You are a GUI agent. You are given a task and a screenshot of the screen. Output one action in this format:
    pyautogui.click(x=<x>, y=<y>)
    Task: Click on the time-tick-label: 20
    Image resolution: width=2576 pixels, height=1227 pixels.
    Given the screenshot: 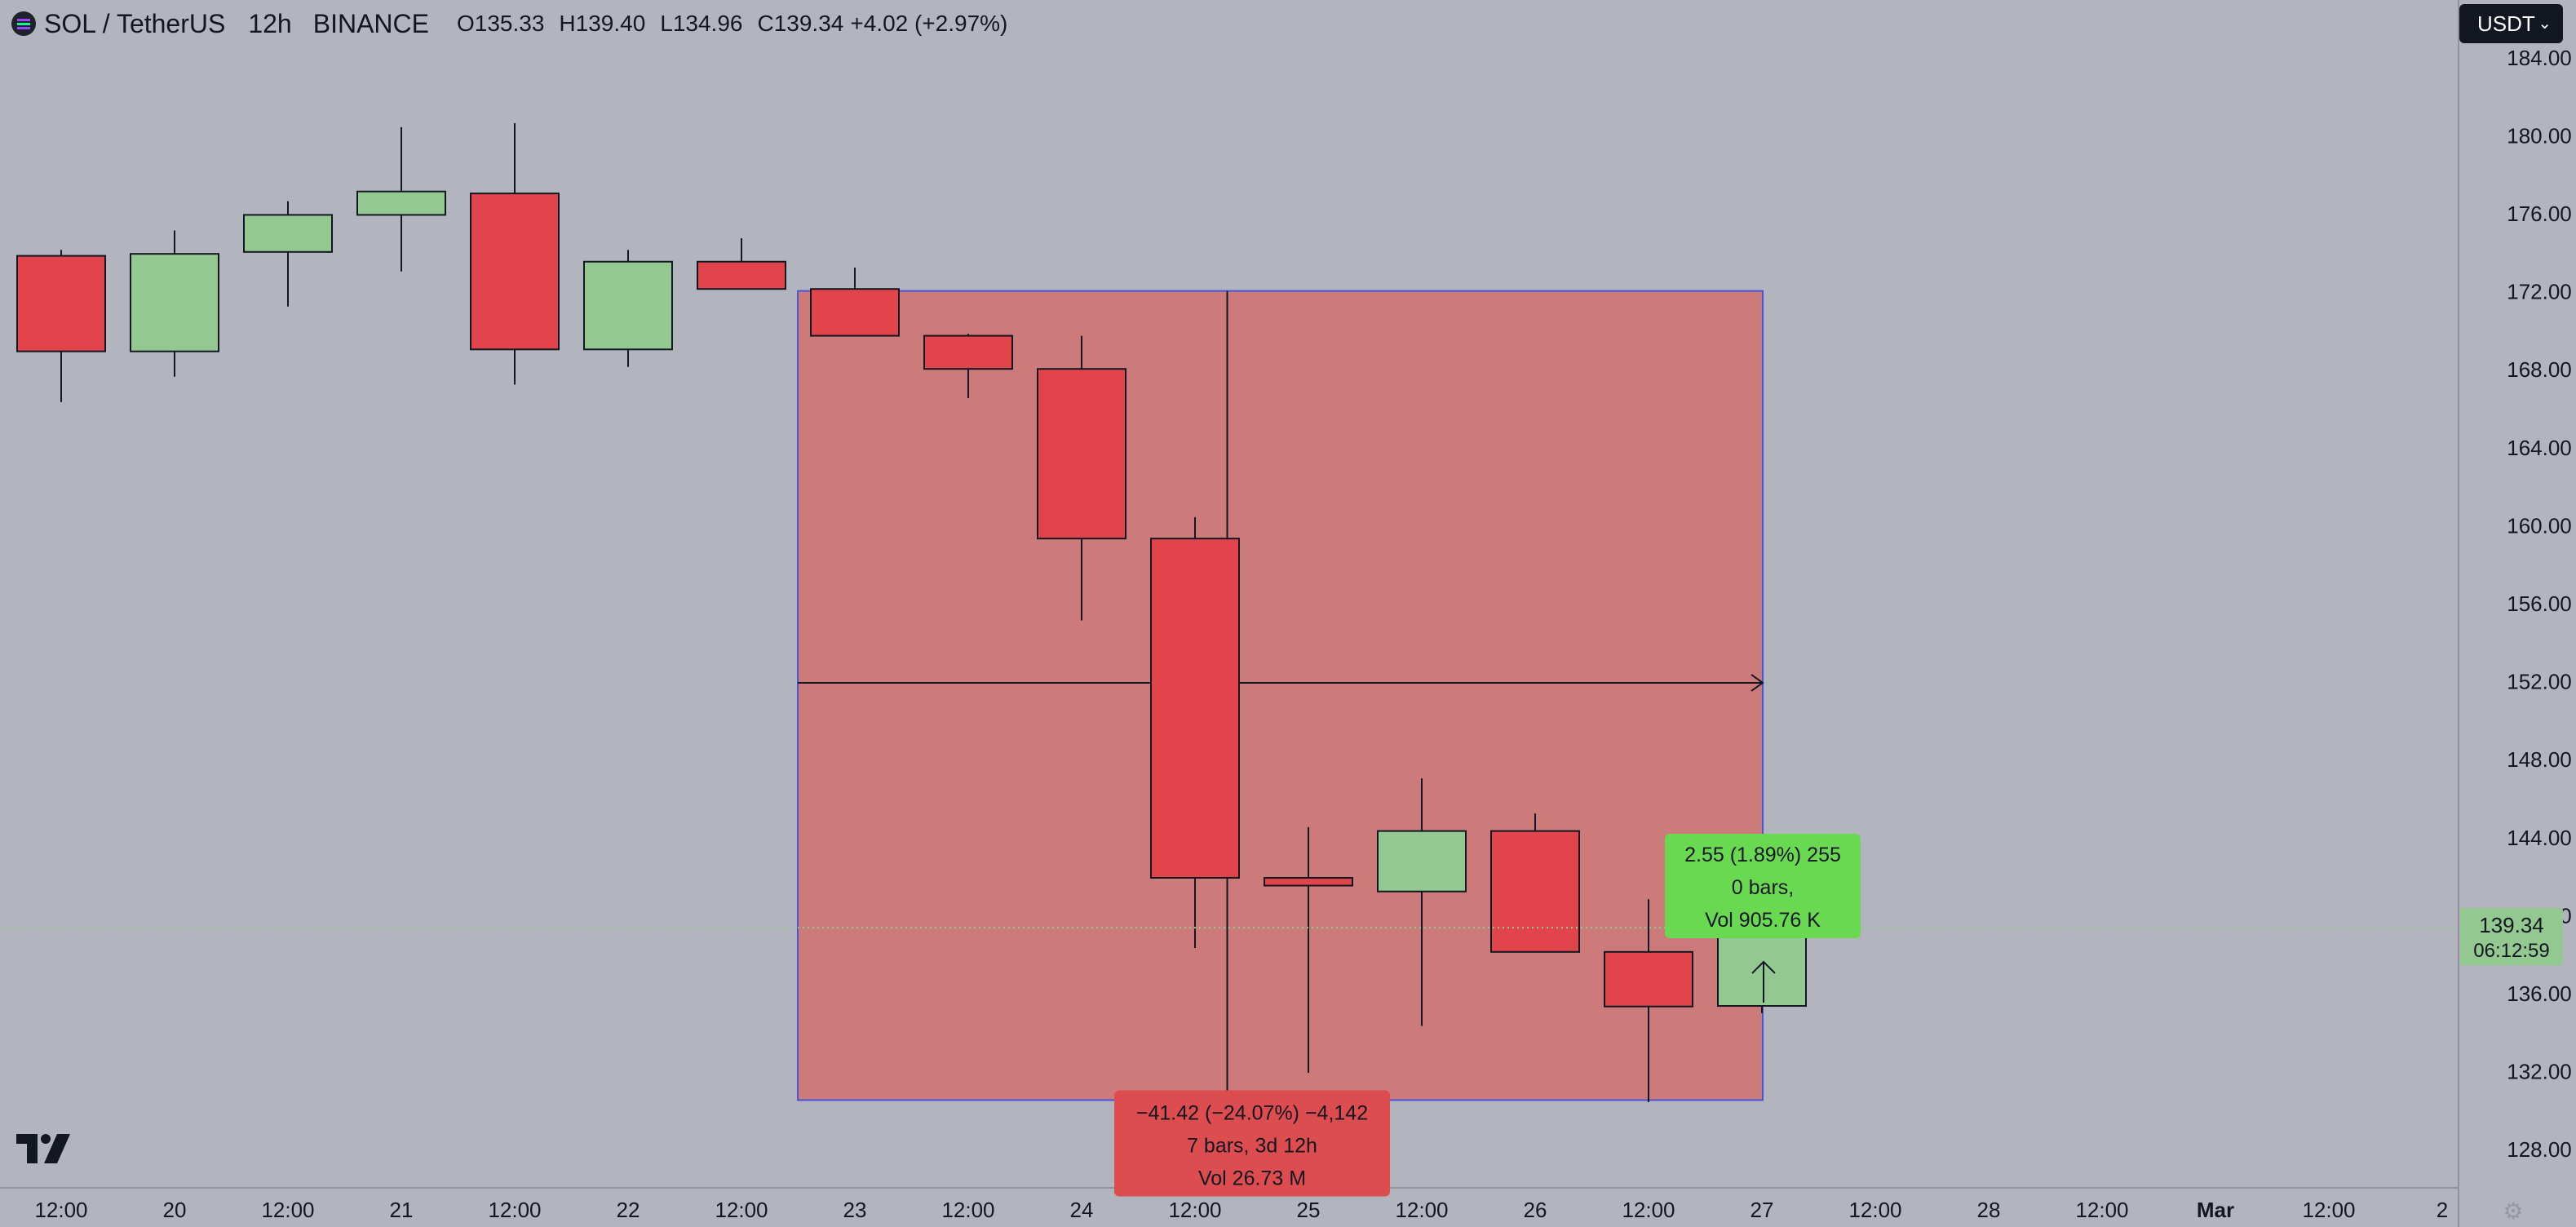 What is the action you would take?
    pyautogui.click(x=175, y=1210)
    